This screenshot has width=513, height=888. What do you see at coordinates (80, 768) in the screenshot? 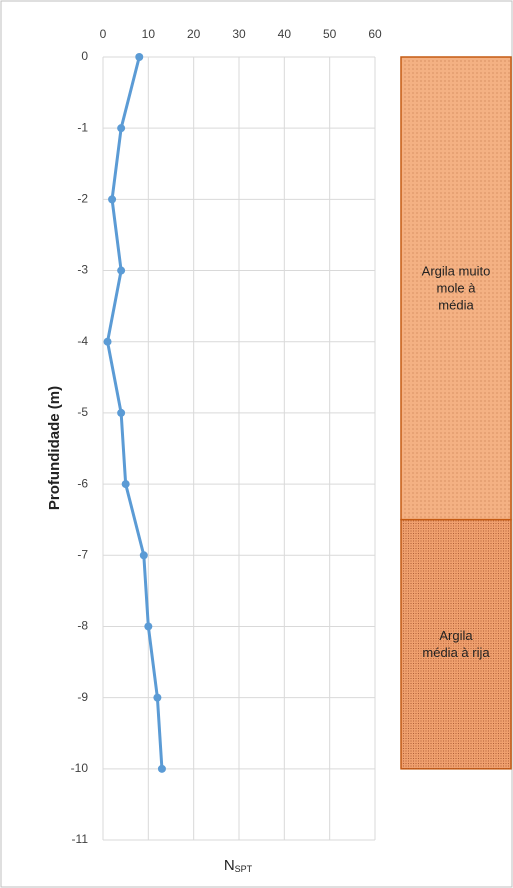
I see `y-tick-label: -10` at bounding box center [80, 768].